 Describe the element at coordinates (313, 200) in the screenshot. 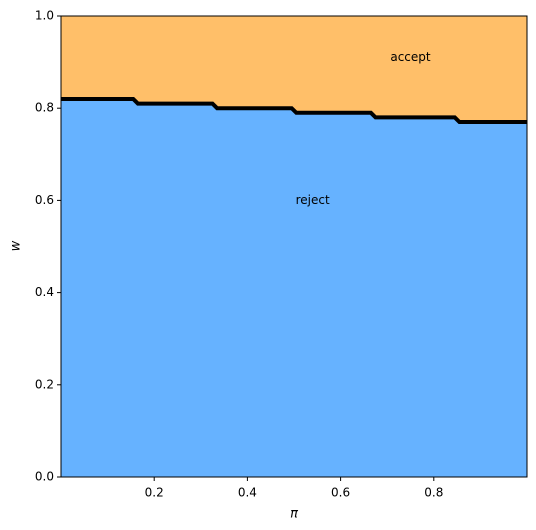

I see `region-label: reject` at that location.